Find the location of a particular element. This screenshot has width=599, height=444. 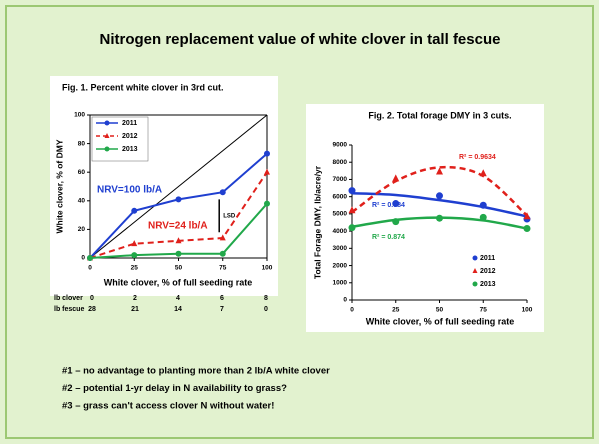

y-tick-label: 2000 is located at coordinates (340, 265).